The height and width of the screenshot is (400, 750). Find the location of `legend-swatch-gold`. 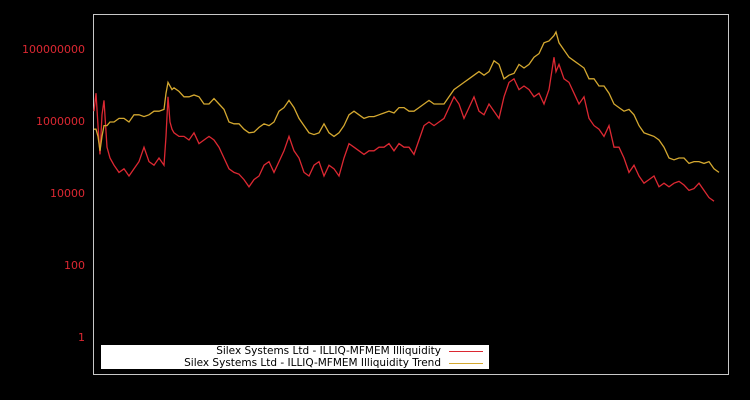

legend-swatch-gold is located at coordinates (466, 363).